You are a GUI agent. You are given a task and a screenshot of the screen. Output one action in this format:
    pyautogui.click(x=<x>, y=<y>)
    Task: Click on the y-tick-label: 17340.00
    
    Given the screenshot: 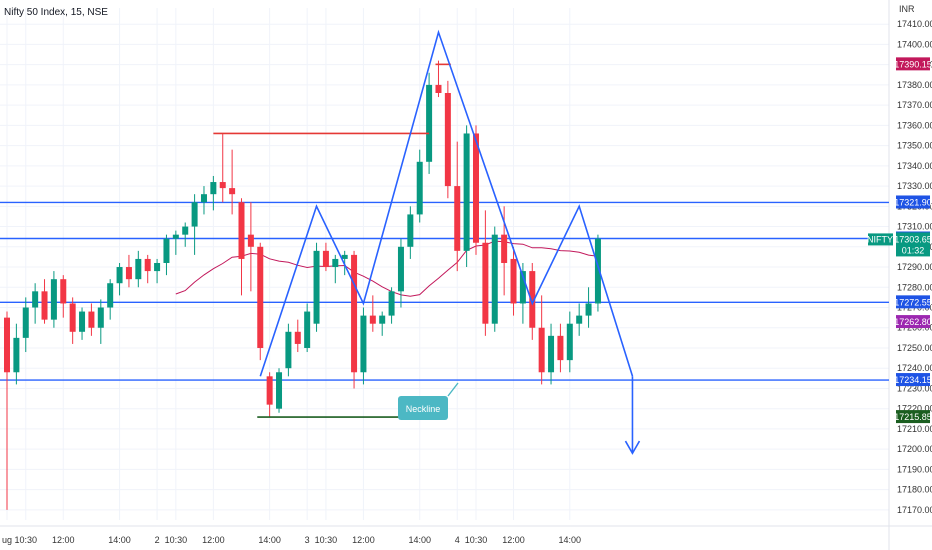 What is the action you would take?
    pyautogui.click(x=914, y=166)
    